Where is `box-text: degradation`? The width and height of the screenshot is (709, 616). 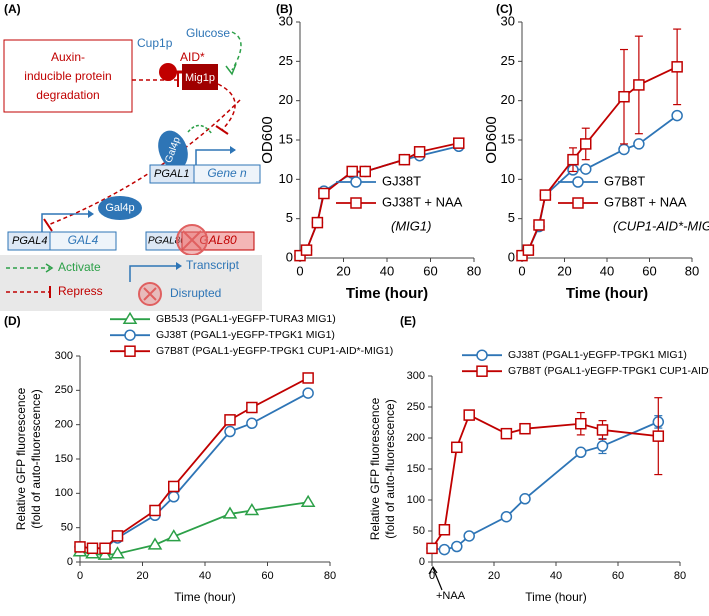 box-text: degradation is located at coordinates (67, 95).